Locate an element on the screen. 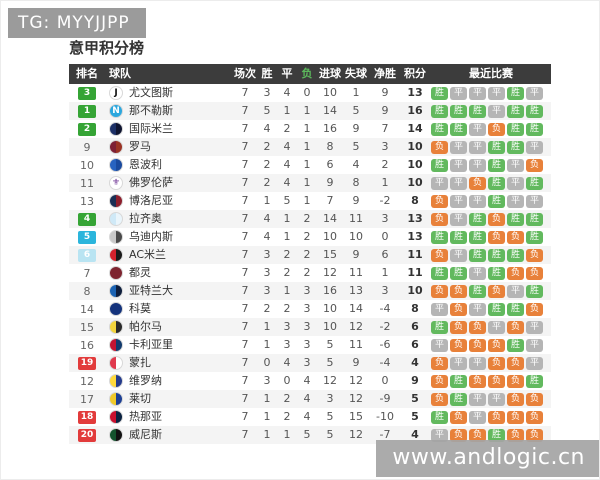 This screenshot has height=480, width=600. team-cell: ⚜ 佛罗伦萨 is located at coordinates (169, 183).